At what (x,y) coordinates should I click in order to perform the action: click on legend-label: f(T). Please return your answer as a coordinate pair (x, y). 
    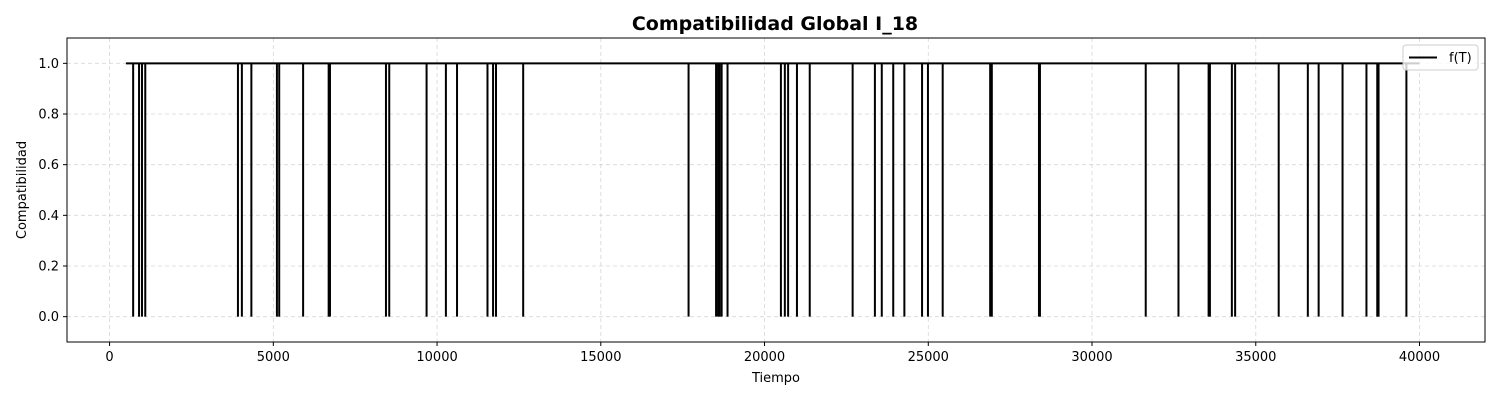
    Looking at the image, I should click on (1460, 58).